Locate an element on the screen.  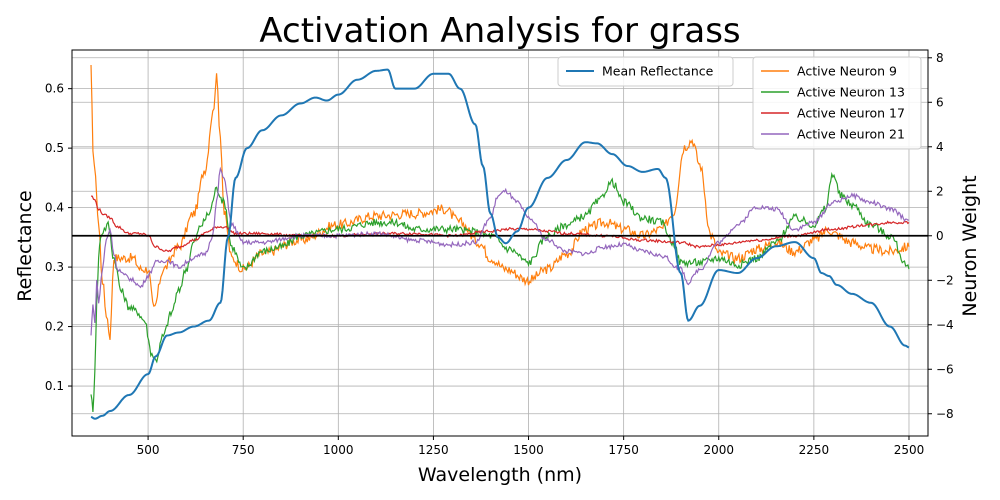
x-tick-label: 500 is located at coordinates (148, 450).